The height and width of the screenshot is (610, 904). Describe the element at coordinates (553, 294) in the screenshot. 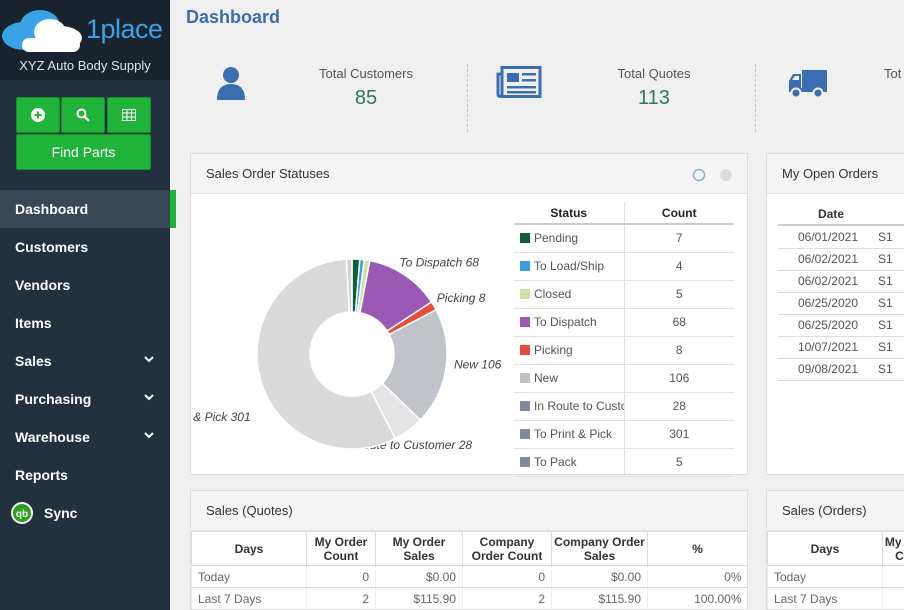

I see `status-label: Closed` at that location.